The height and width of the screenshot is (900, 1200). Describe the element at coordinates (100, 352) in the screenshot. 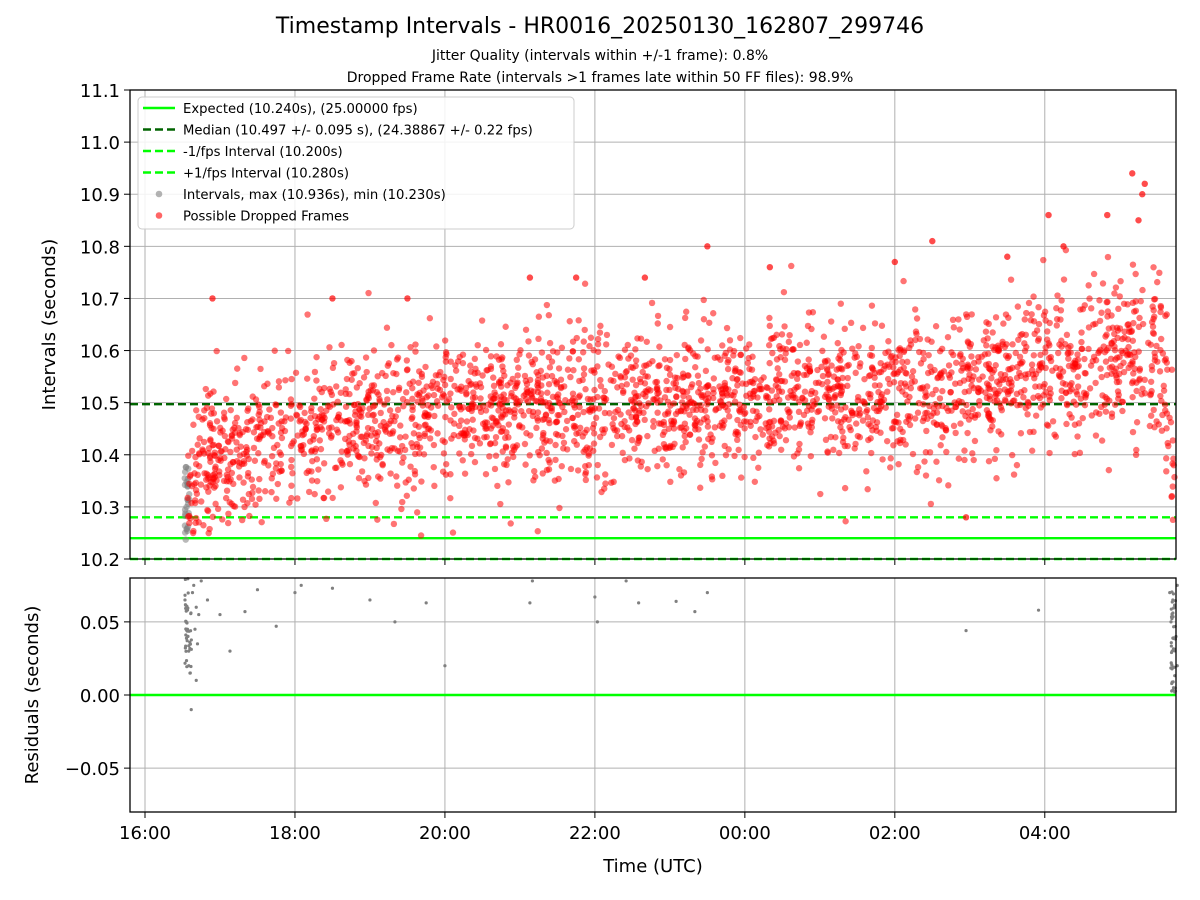

I see `top-y-tick-label: 10.6` at that location.